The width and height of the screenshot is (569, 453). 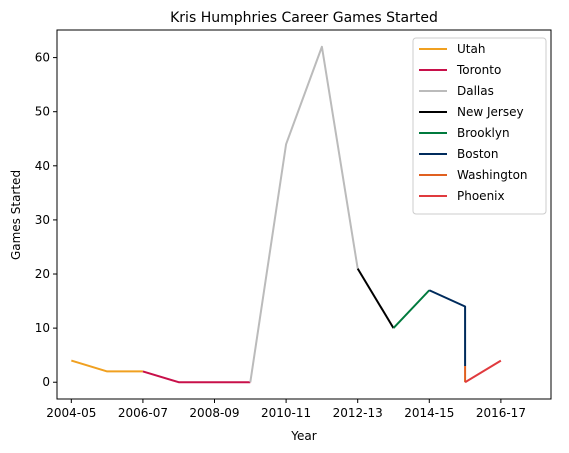 What do you see at coordinates (46, 382) in the screenshot?
I see `y-tick-label: 0` at bounding box center [46, 382].